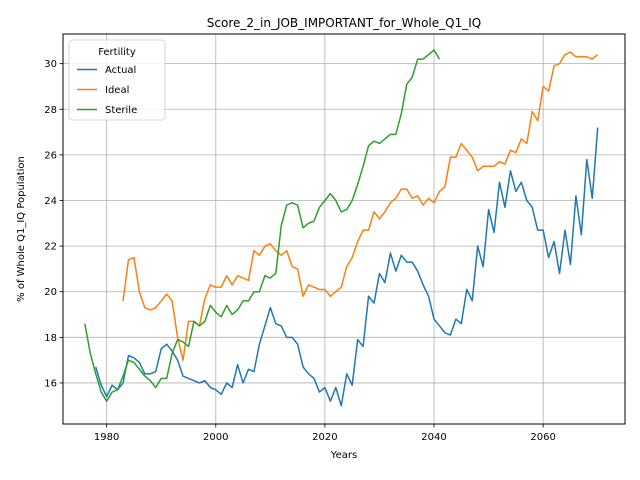 The width and height of the screenshot is (640, 480). Describe the element at coordinates (50, 338) in the screenshot. I see `y-tick-label: 18` at that location.